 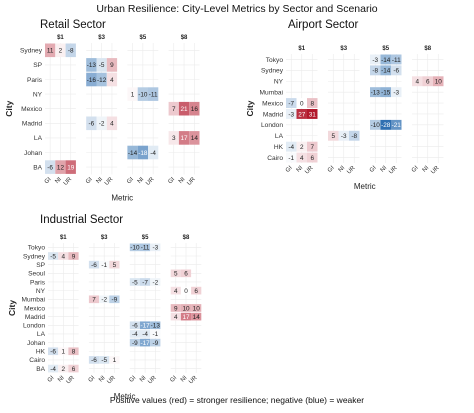 What do you see at coordinates (115, 265) in the screenshot?
I see `cell-value-label: 5` at bounding box center [115, 265].